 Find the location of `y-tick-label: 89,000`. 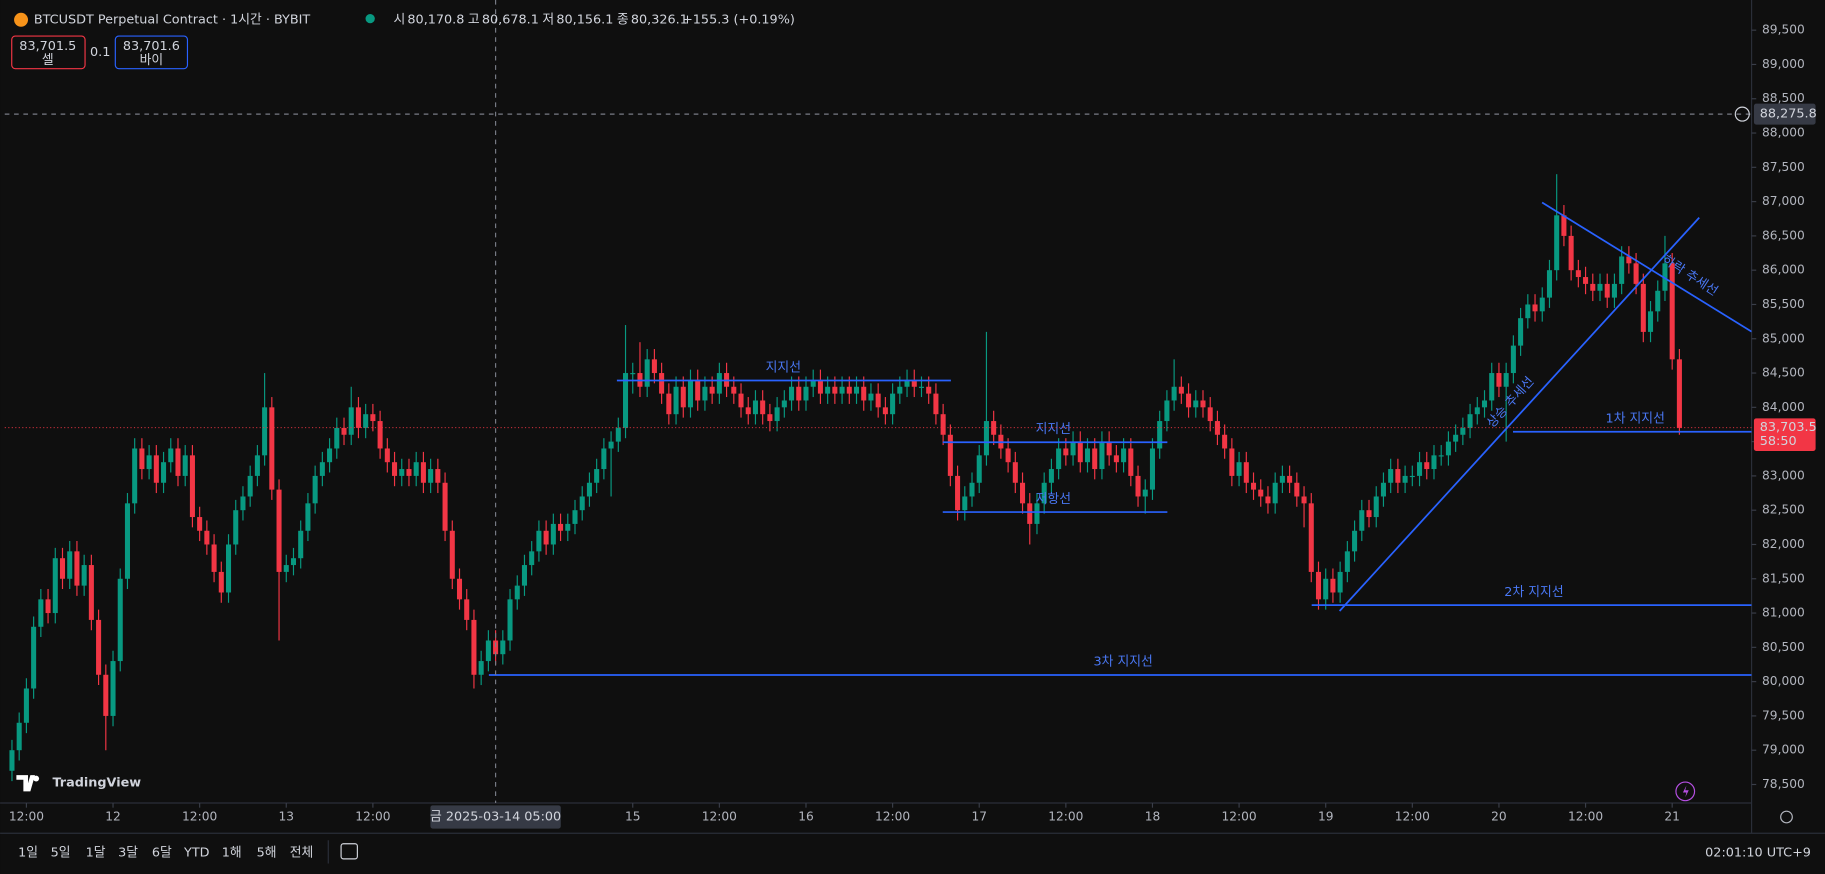

y-tick-label: 89,000 is located at coordinates (1783, 64).